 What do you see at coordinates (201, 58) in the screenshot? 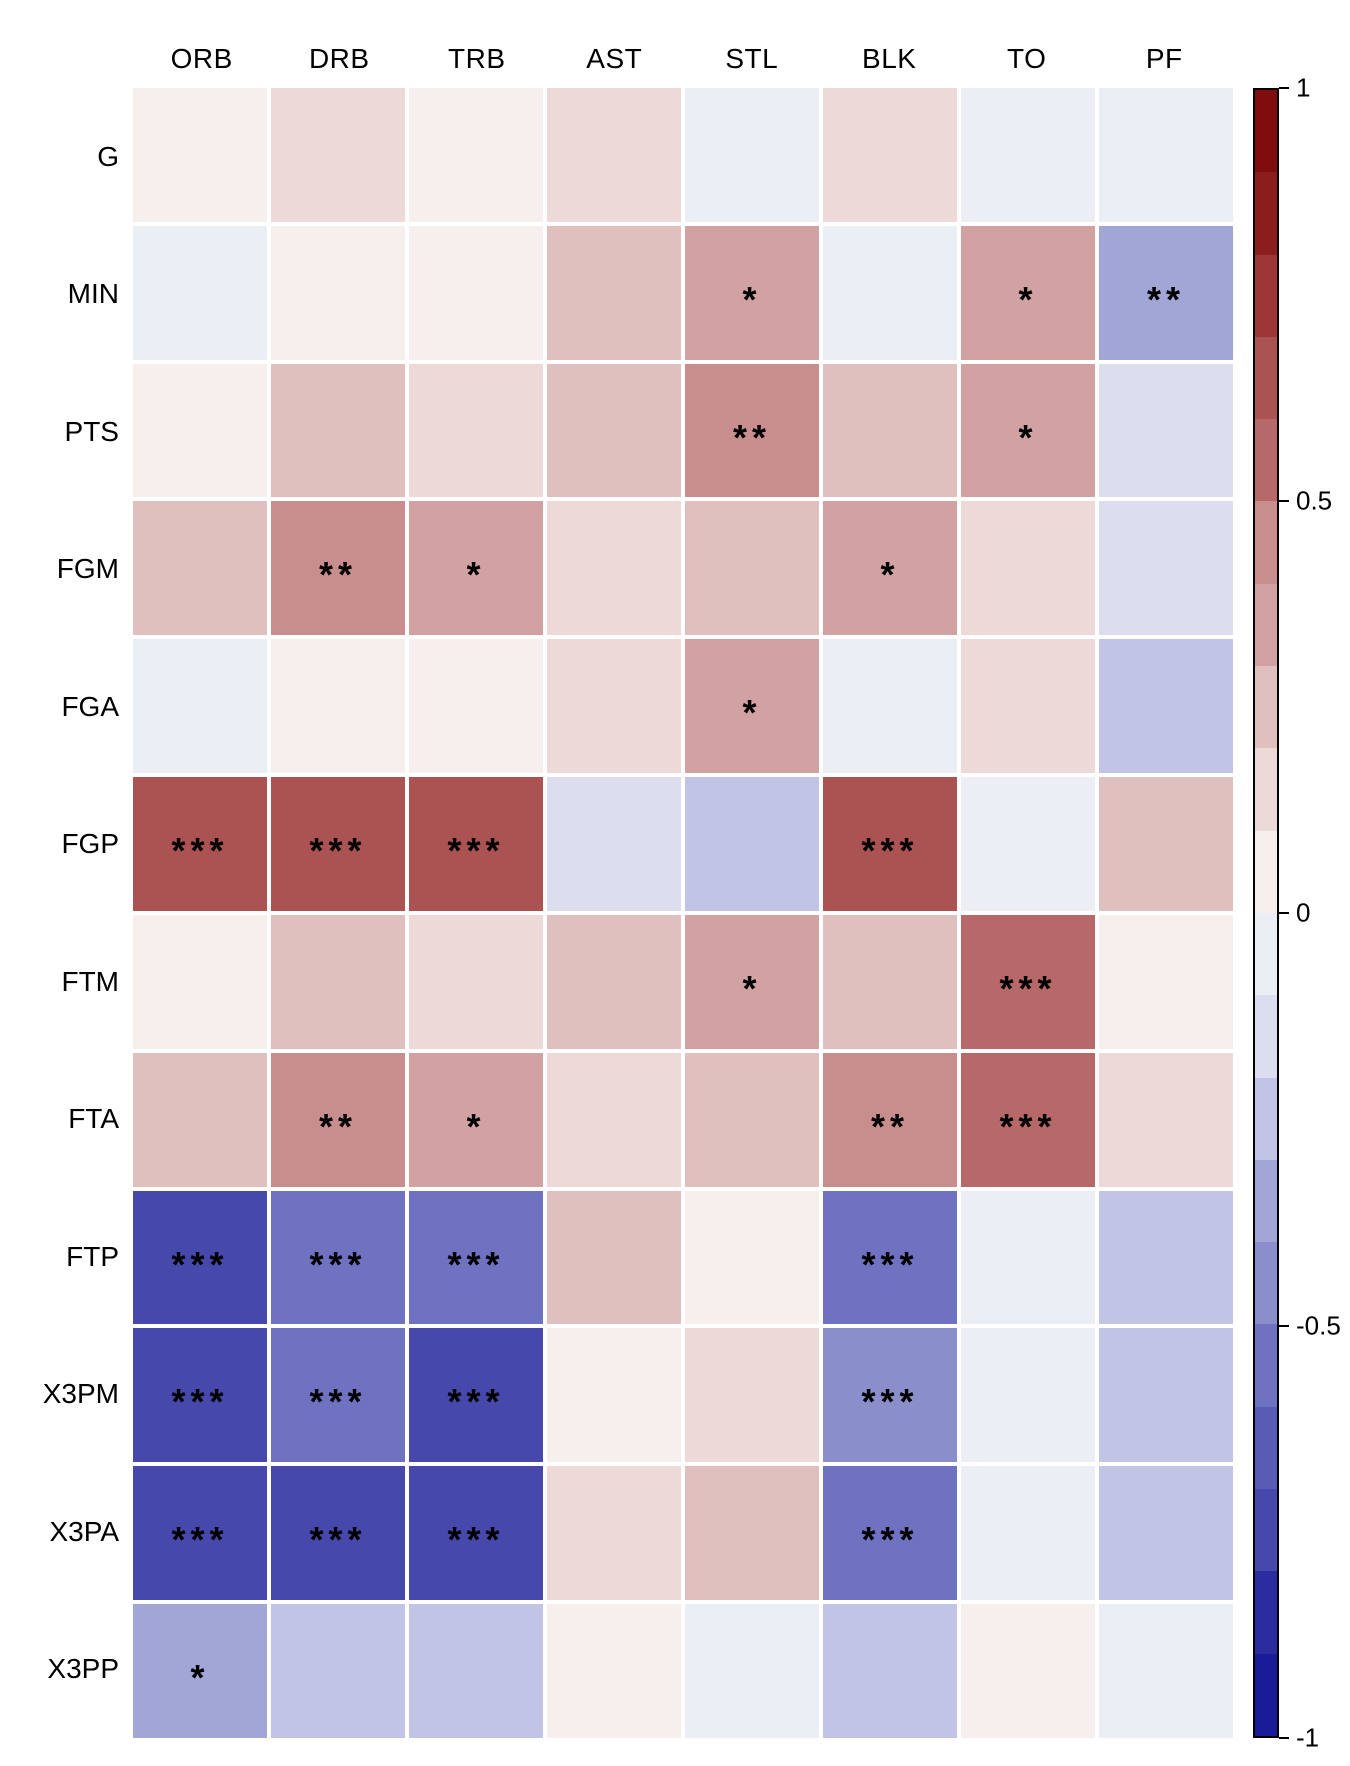
I see `col-label-ORB: ORB` at bounding box center [201, 58].